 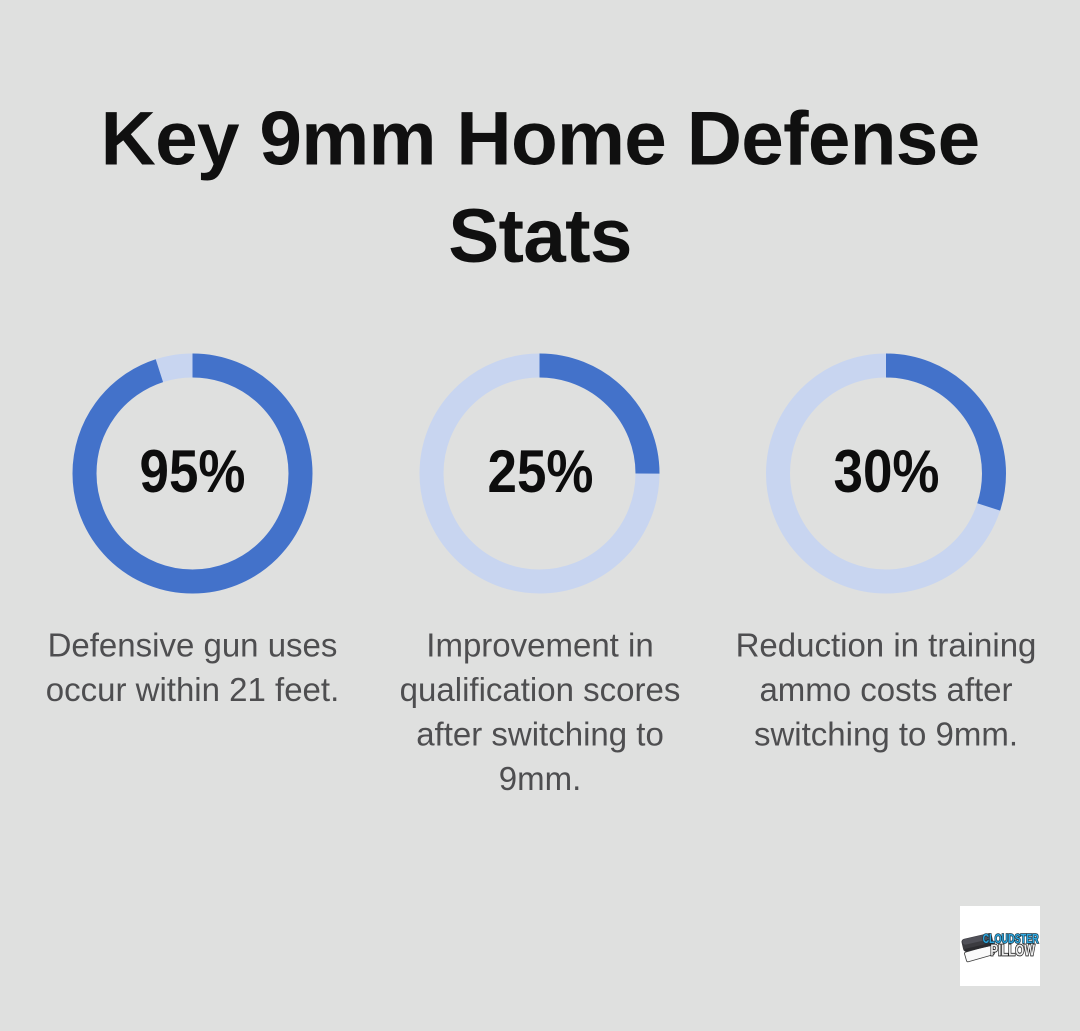 What do you see at coordinates (540, 778) in the screenshot?
I see `svg-text: 9mm.` at bounding box center [540, 778].